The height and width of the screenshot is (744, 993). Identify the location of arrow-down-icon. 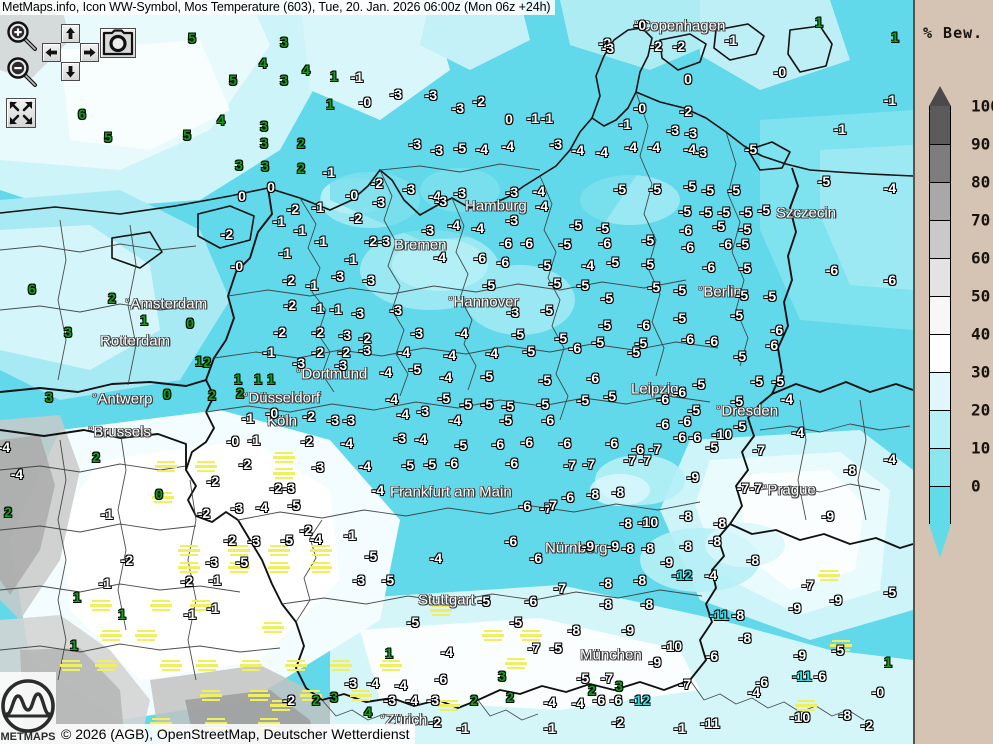
(70, 72).